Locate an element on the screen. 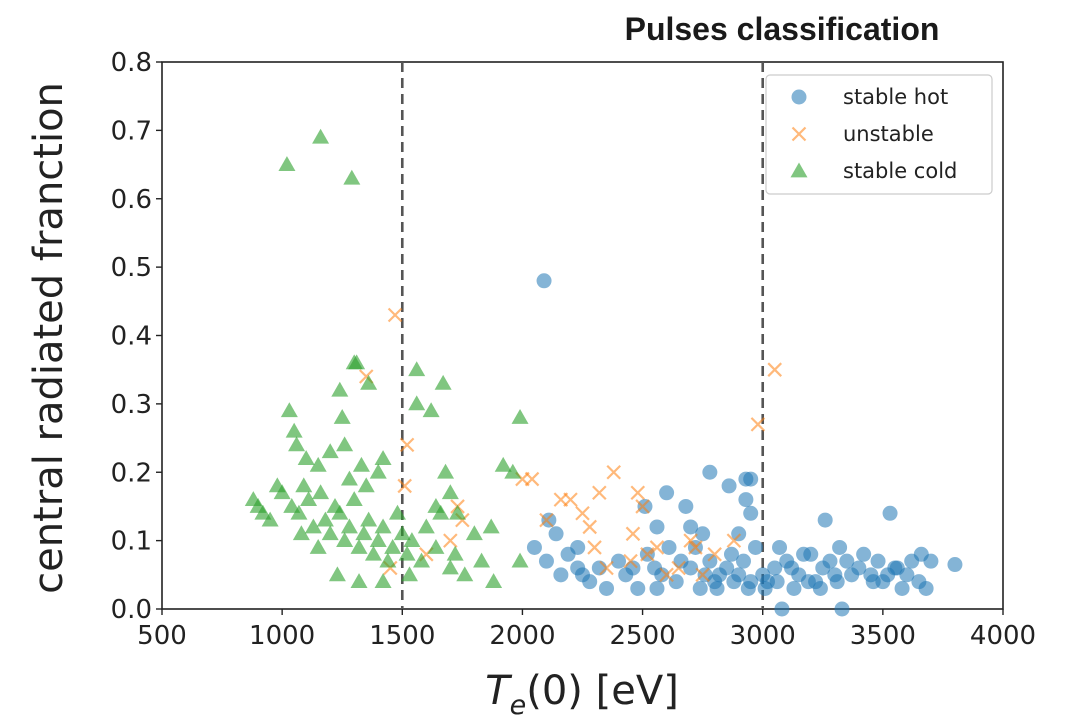 The image size is (1069, 721). y-tick-label: 0.5 is located at coordinates (131, 268).